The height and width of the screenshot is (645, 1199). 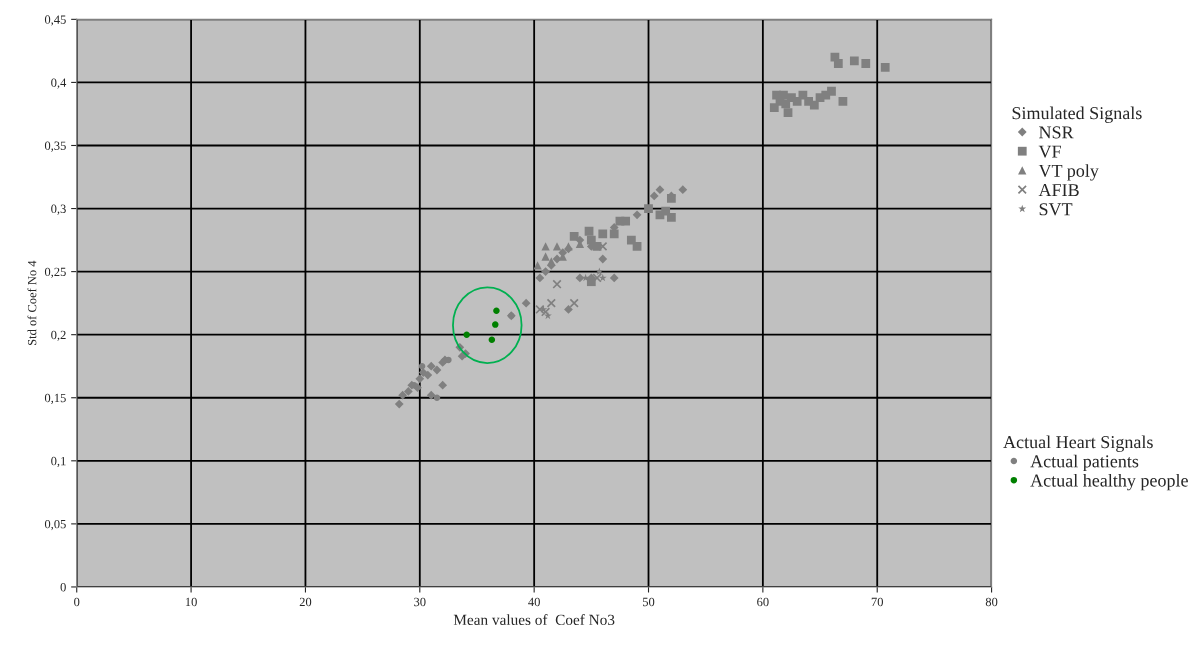 I want to click on y-tick-label: 0,15, so click(x=55, y=399).